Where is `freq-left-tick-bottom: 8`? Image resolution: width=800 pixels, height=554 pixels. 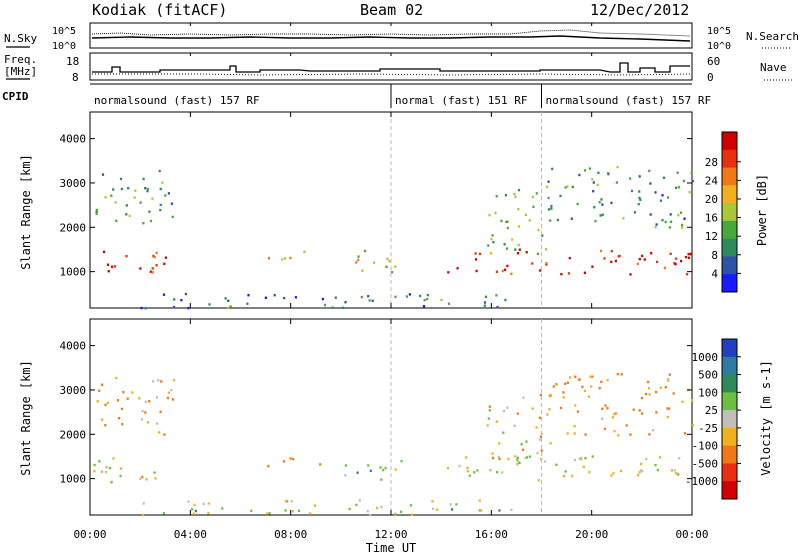 freq-left-tick-bottom: 8 is located at coordinates (75, 77).